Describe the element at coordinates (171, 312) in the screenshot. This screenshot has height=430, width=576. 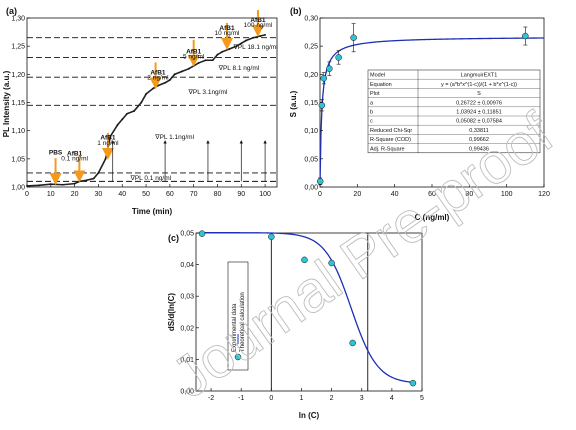
I see `panel-c-ylabel: dS/d(ln(C)` at that location.